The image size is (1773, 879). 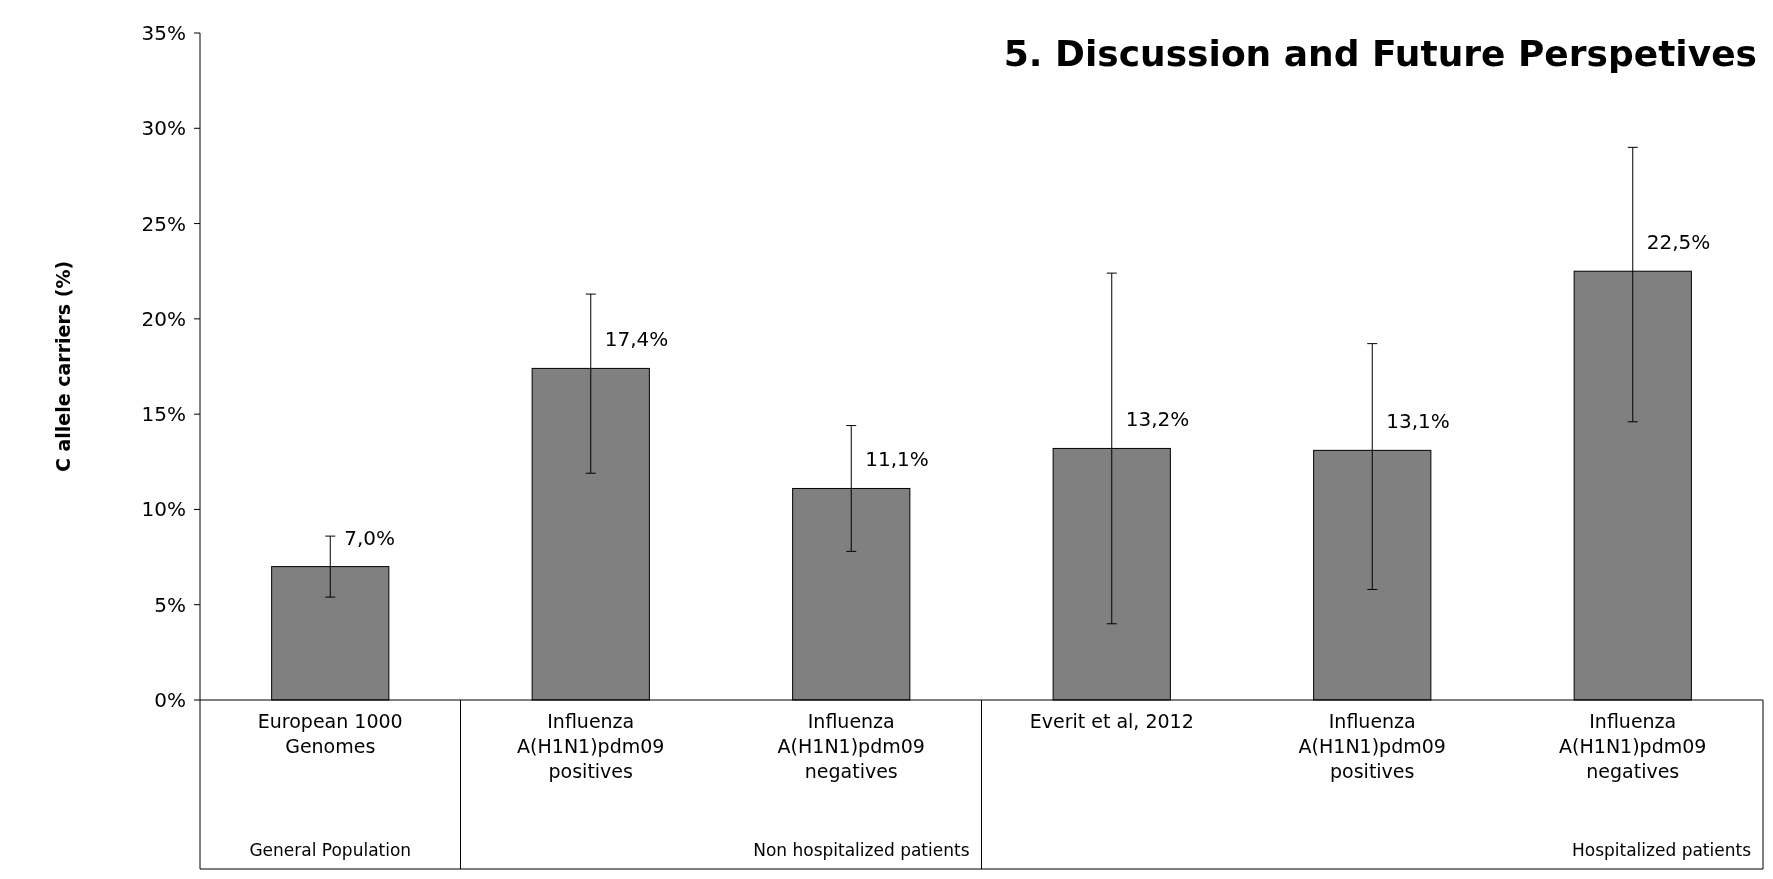 I want to click on data-label: 11,1%, so click(x=897, y=459).